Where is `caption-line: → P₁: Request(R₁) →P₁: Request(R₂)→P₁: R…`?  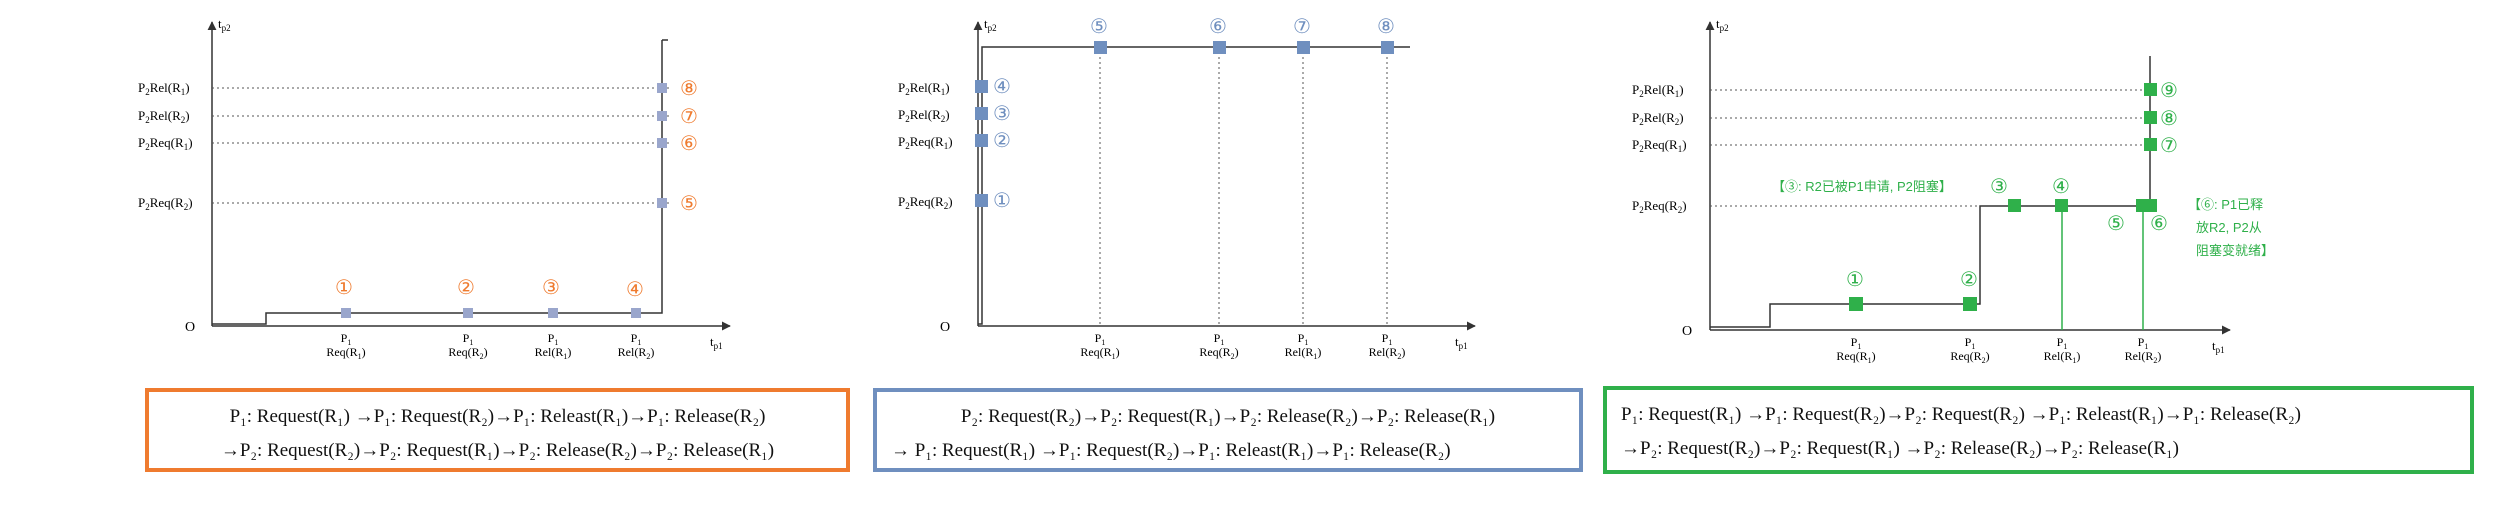
caption-line: → P₁: Request(R₁) →P₁: Request(R₂)→P₁: R… is located at coordinates (1171, 450).